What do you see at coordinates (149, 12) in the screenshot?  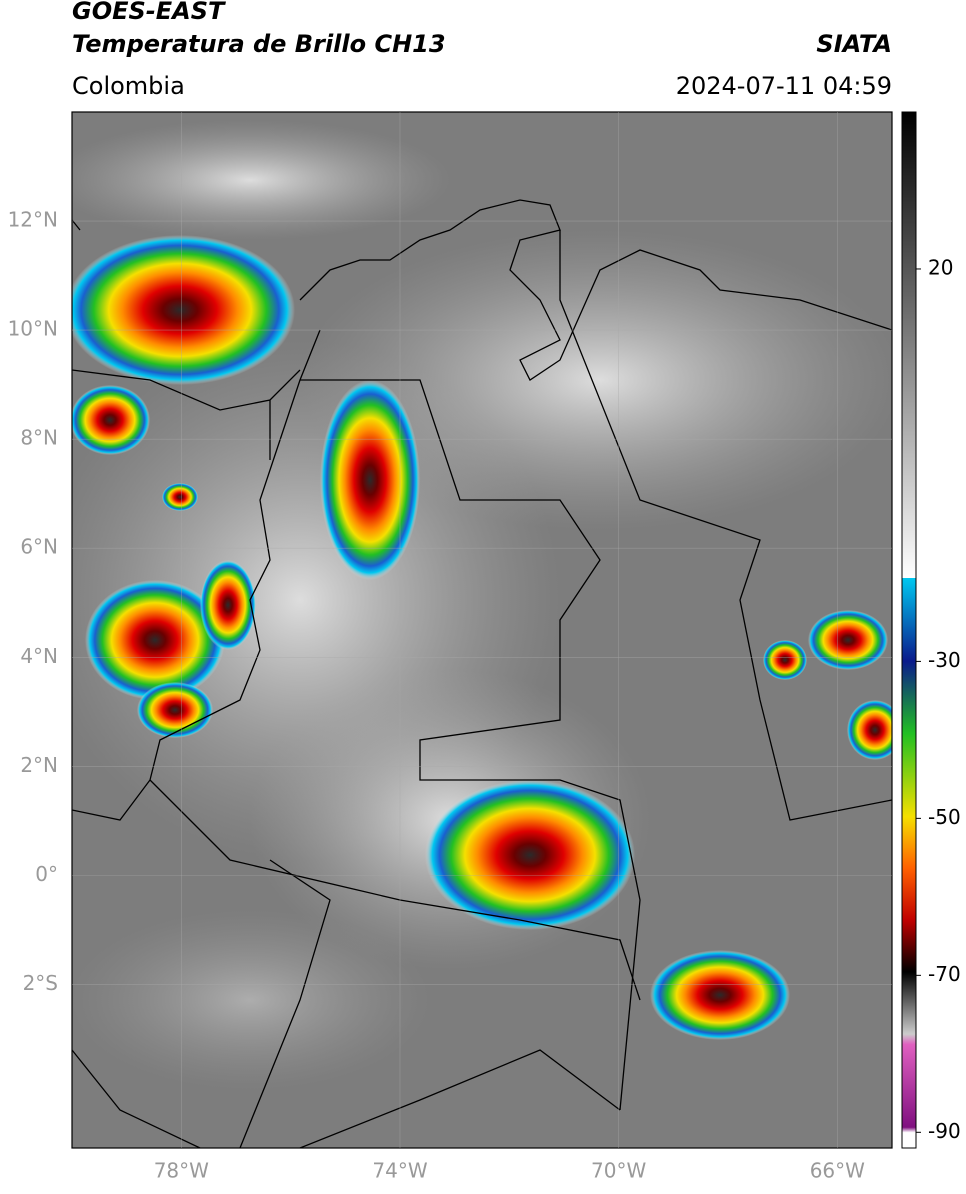 I see `satellite-title: GOES-EAST` at bounding box center [149, 12].